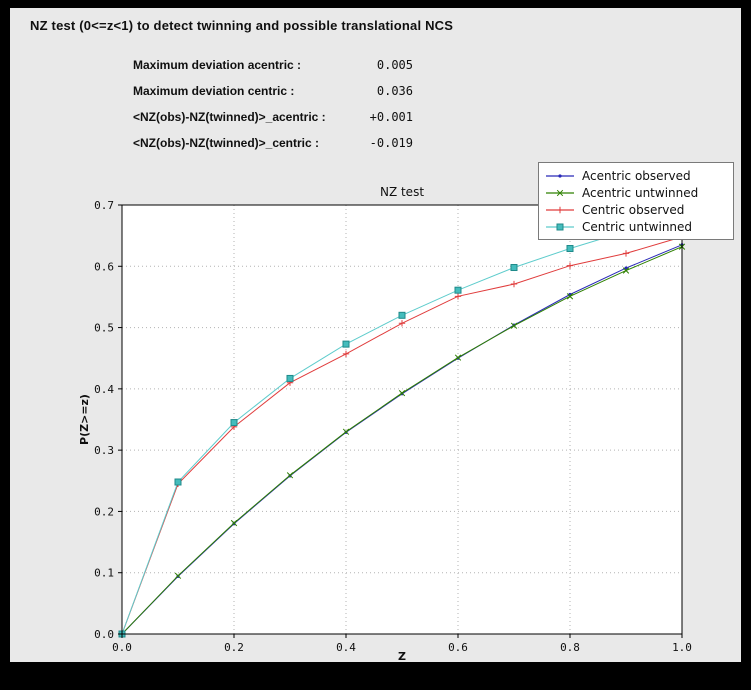 This screenshot has width=751, height=690. Describe the element at coordinates (637, 226) in the screenshot. I see `legend-label: Centric untwinned` at that location.